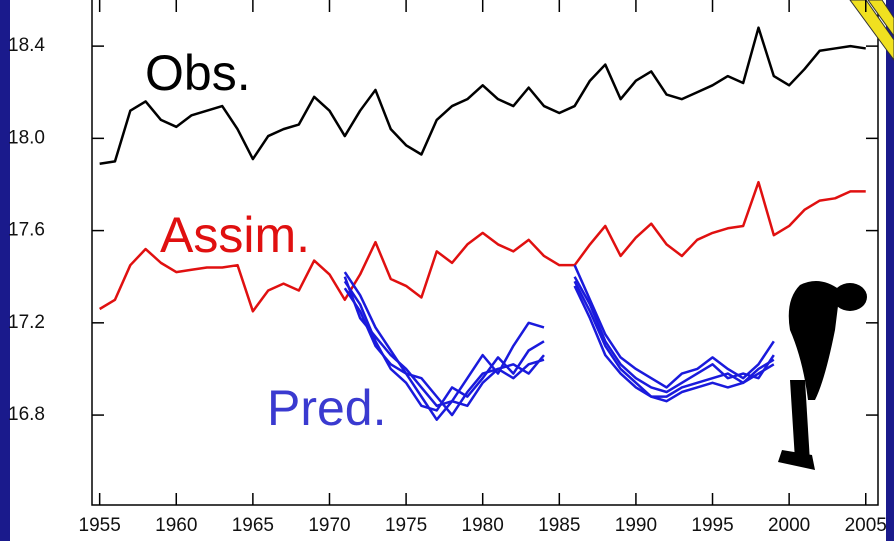 Image resolution: width=894 pixels, height=541 pixels. Describe the element at coordinates (814, 340) in the screenshot. I see `body` at that location.